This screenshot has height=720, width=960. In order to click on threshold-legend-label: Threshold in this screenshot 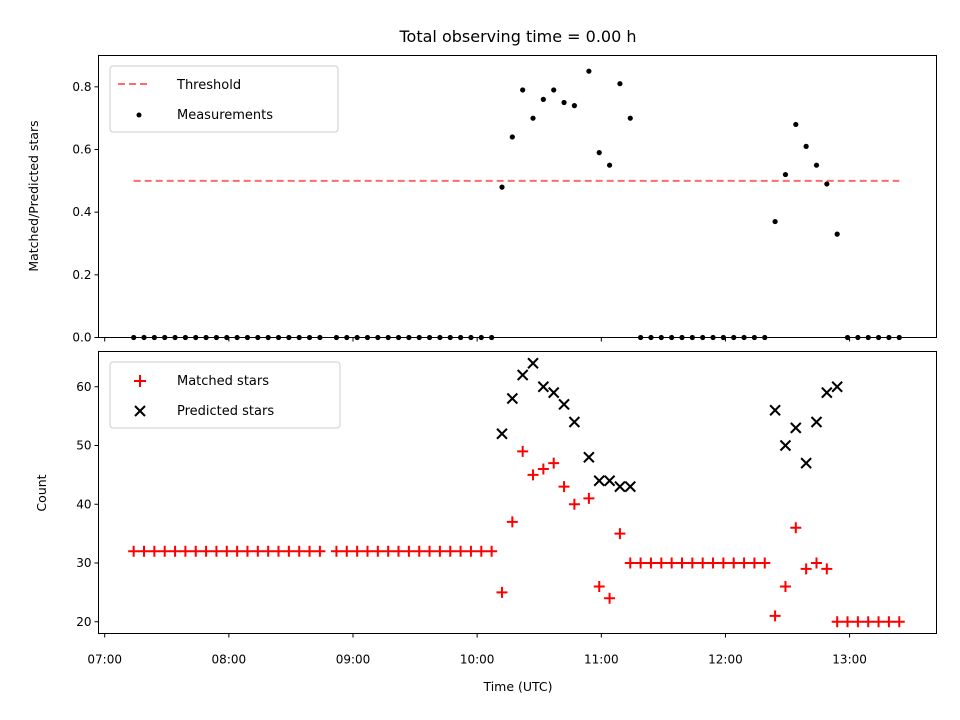, I will do `click(208, 85)`.